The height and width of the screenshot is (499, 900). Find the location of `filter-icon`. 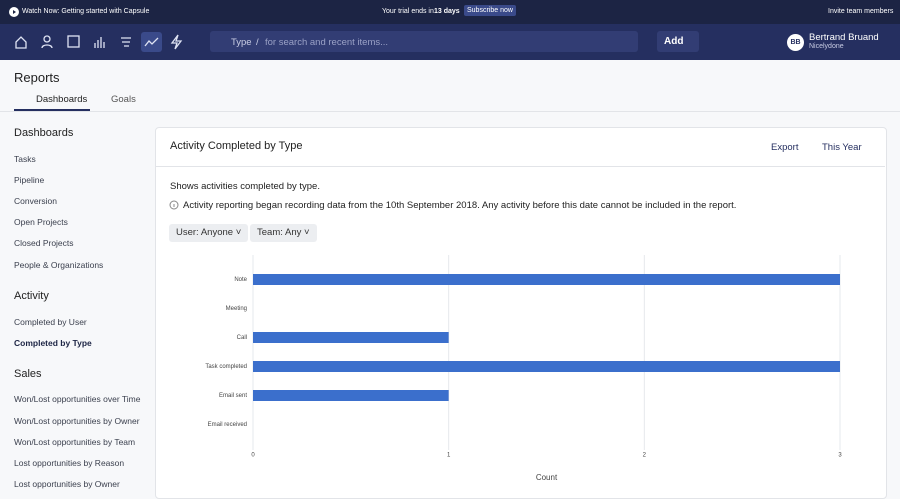

filter-icon is located at coordinates (126, 42).